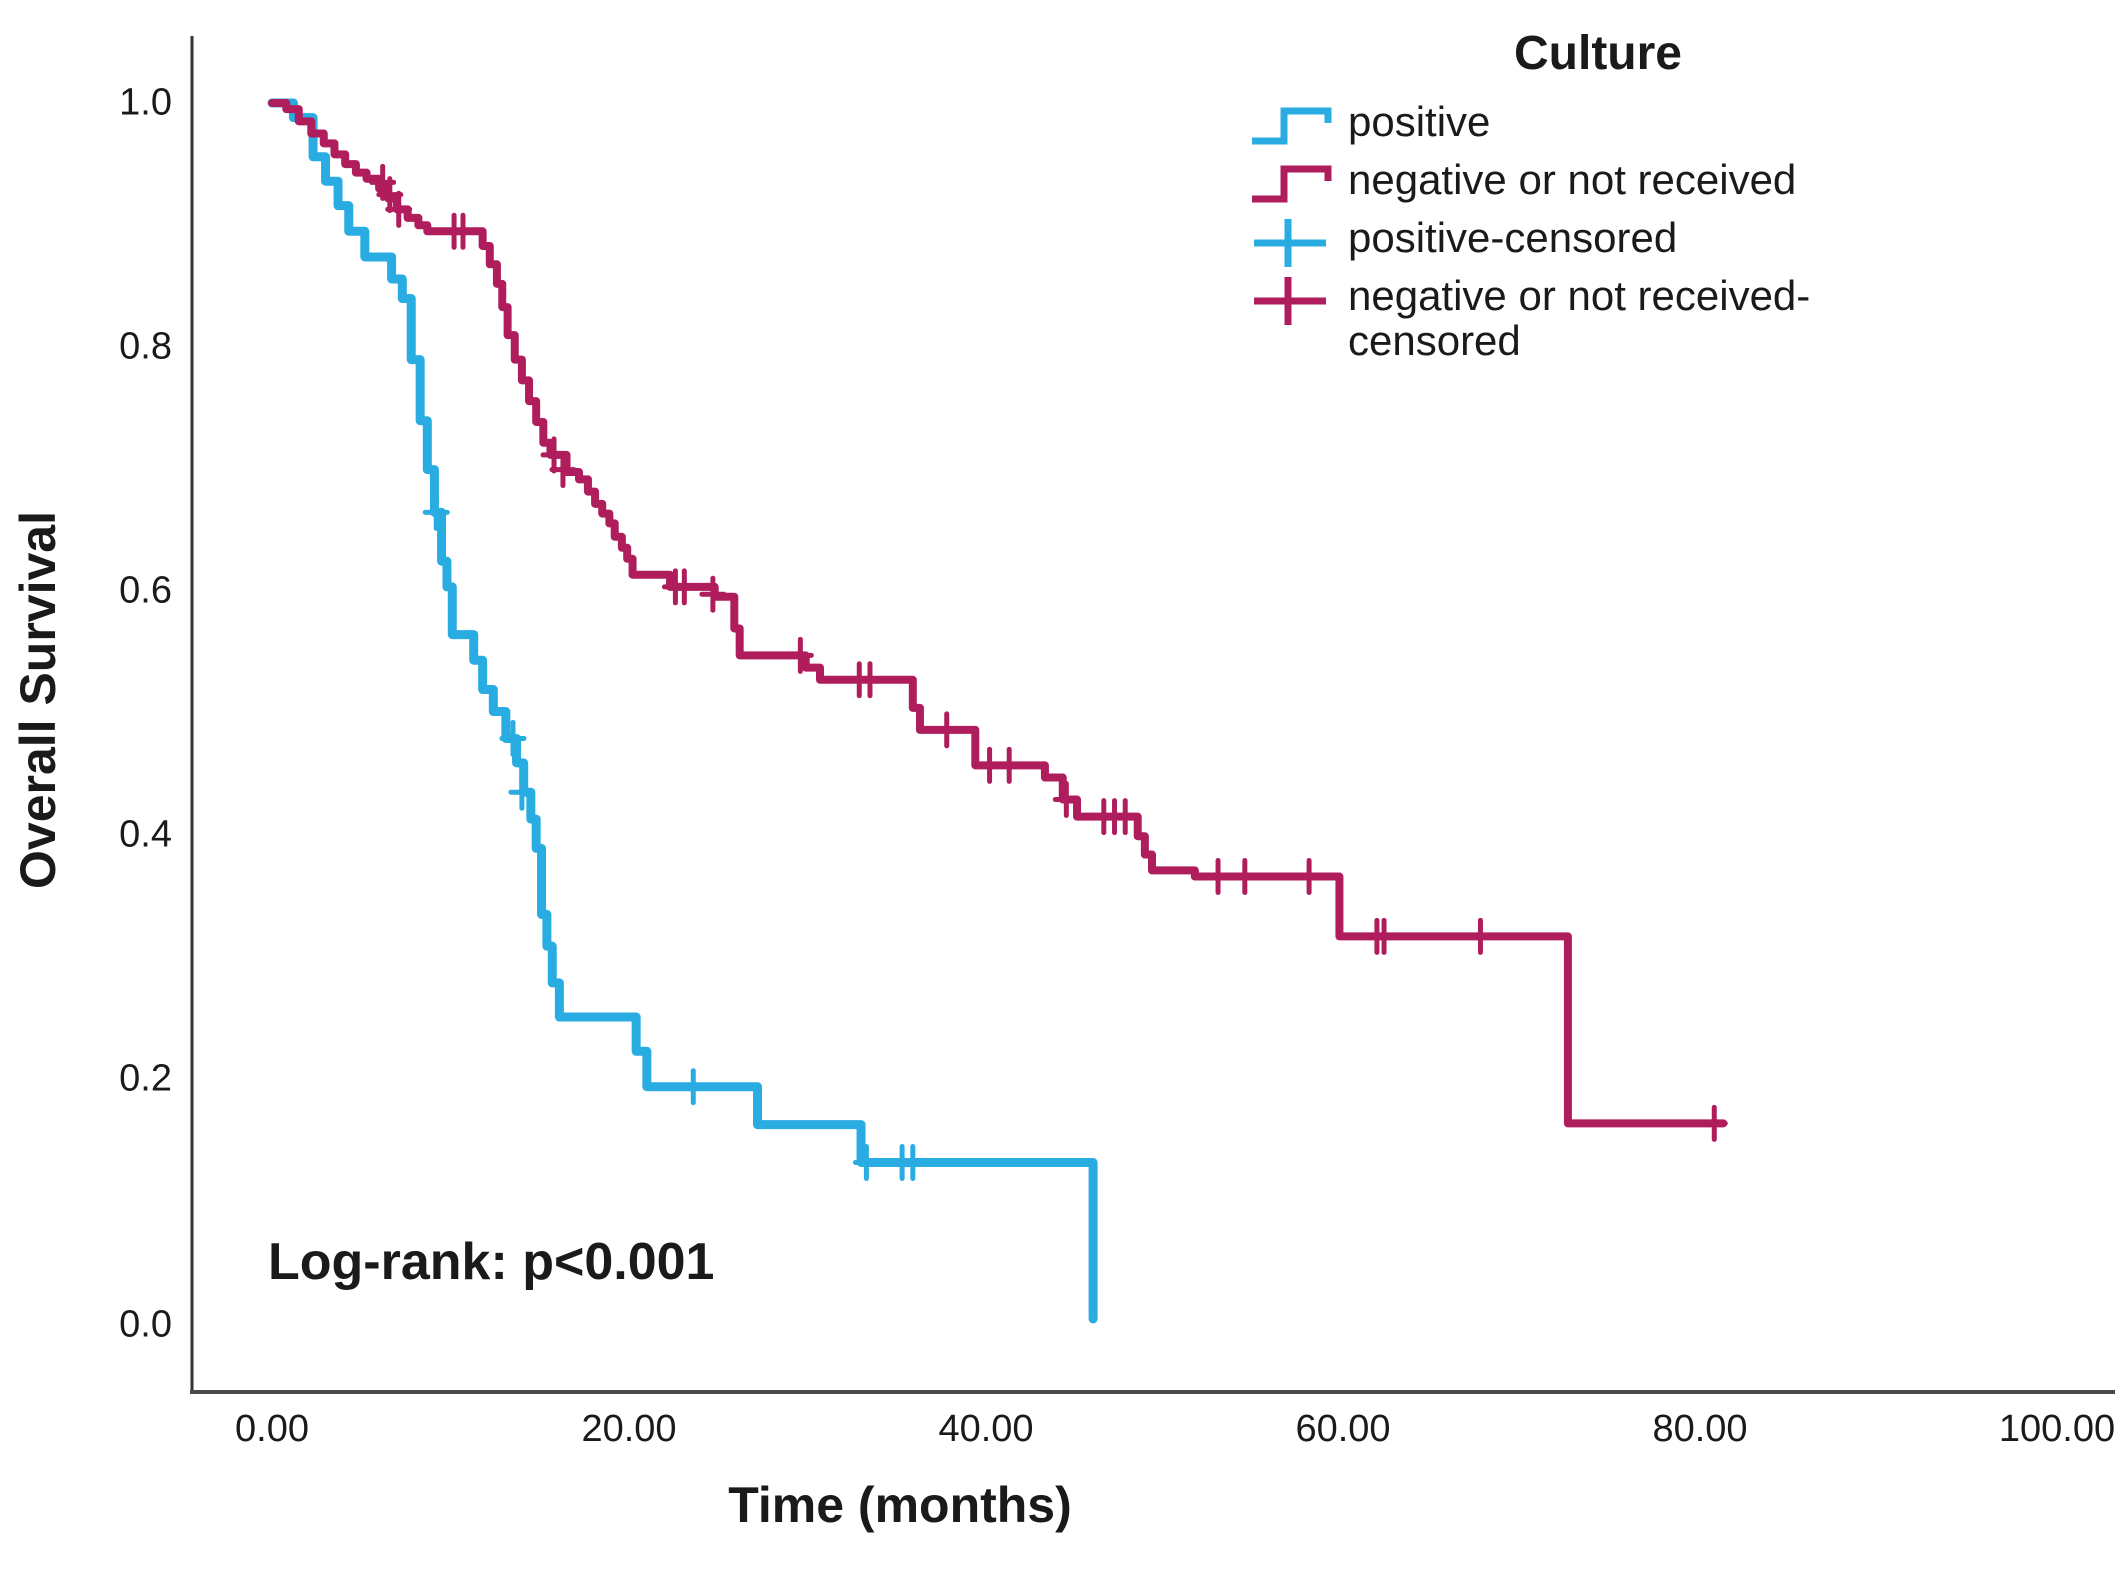 This screenshot has height=1571, width=2117. Describe the element at coordinates (1579, 318) in the screenshot. I see `legend-label: negative or not received-censored` at that location.